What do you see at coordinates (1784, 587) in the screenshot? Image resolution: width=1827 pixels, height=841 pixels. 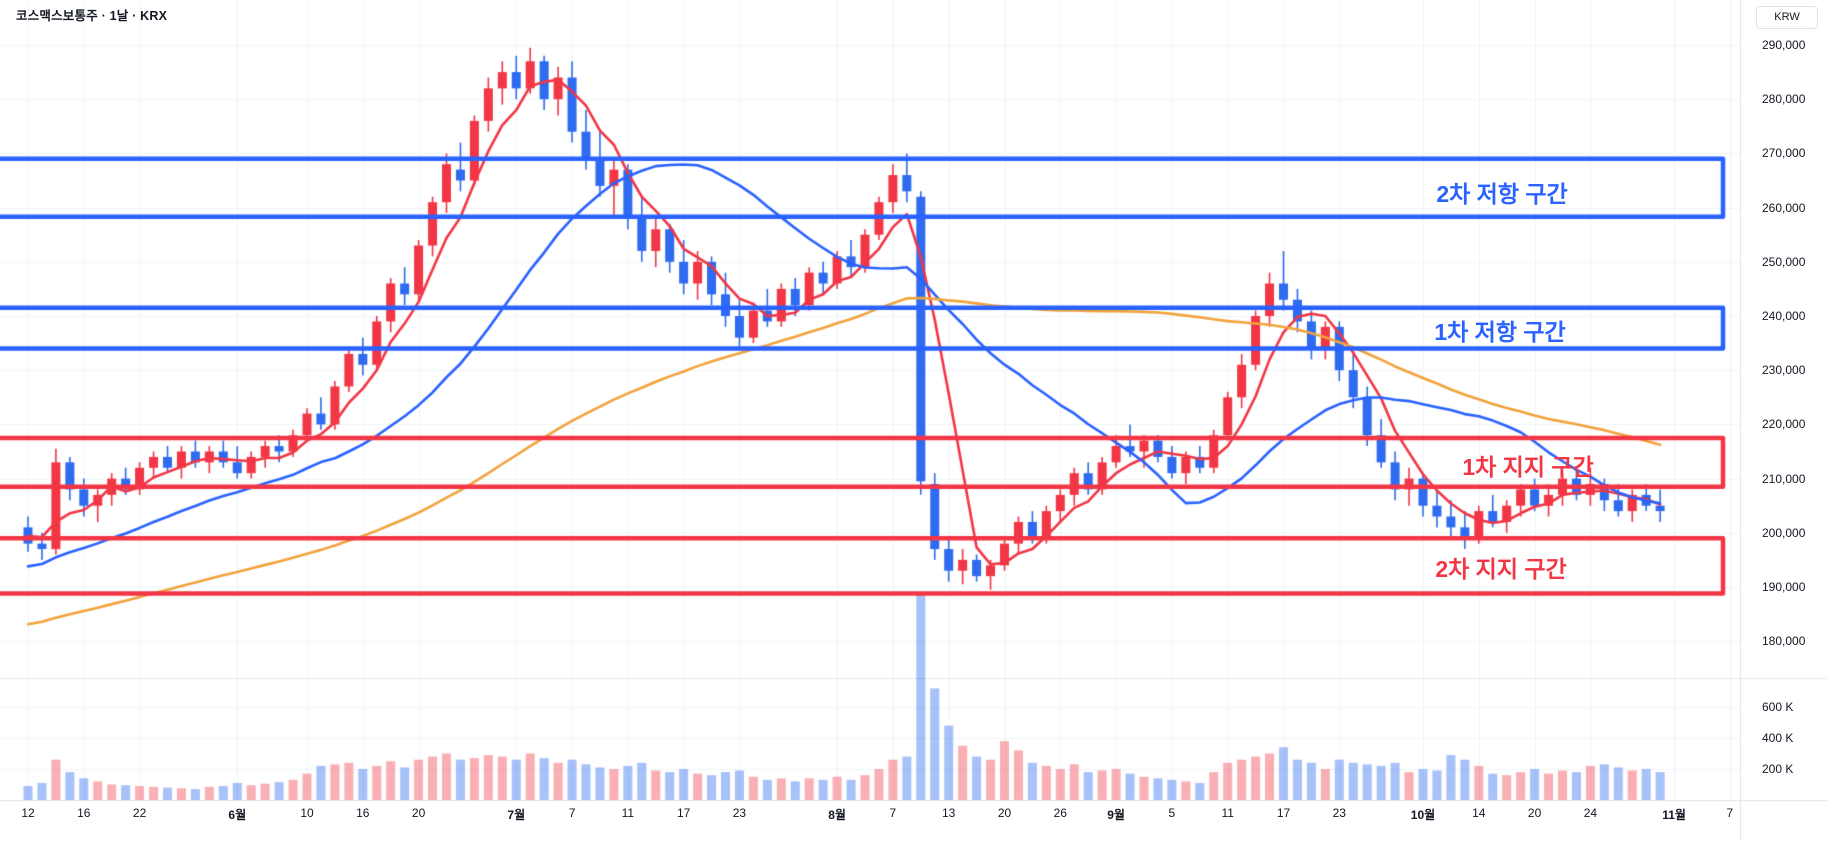 I see `price-axis-label: 190,000` at bounding box center [1784, 587].